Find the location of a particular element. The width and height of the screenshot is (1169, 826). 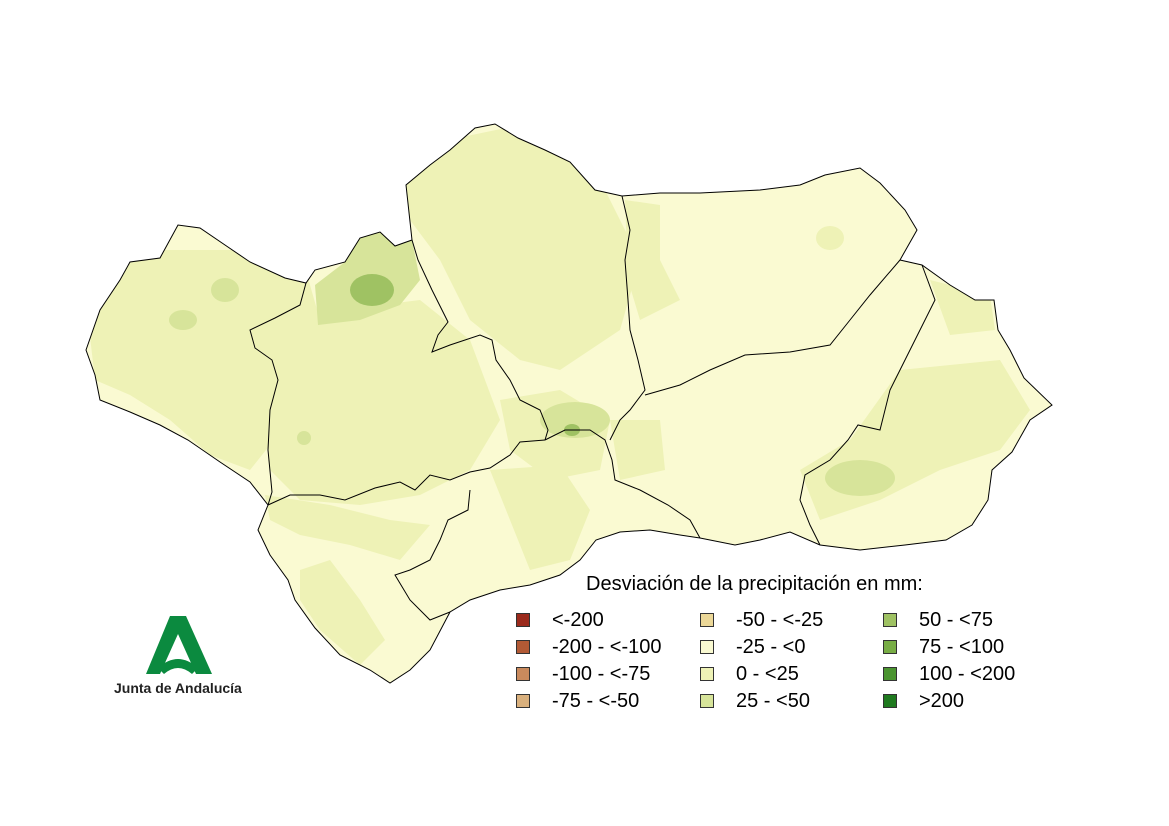

border-jaen-granada is located at coordinates (772, 327).